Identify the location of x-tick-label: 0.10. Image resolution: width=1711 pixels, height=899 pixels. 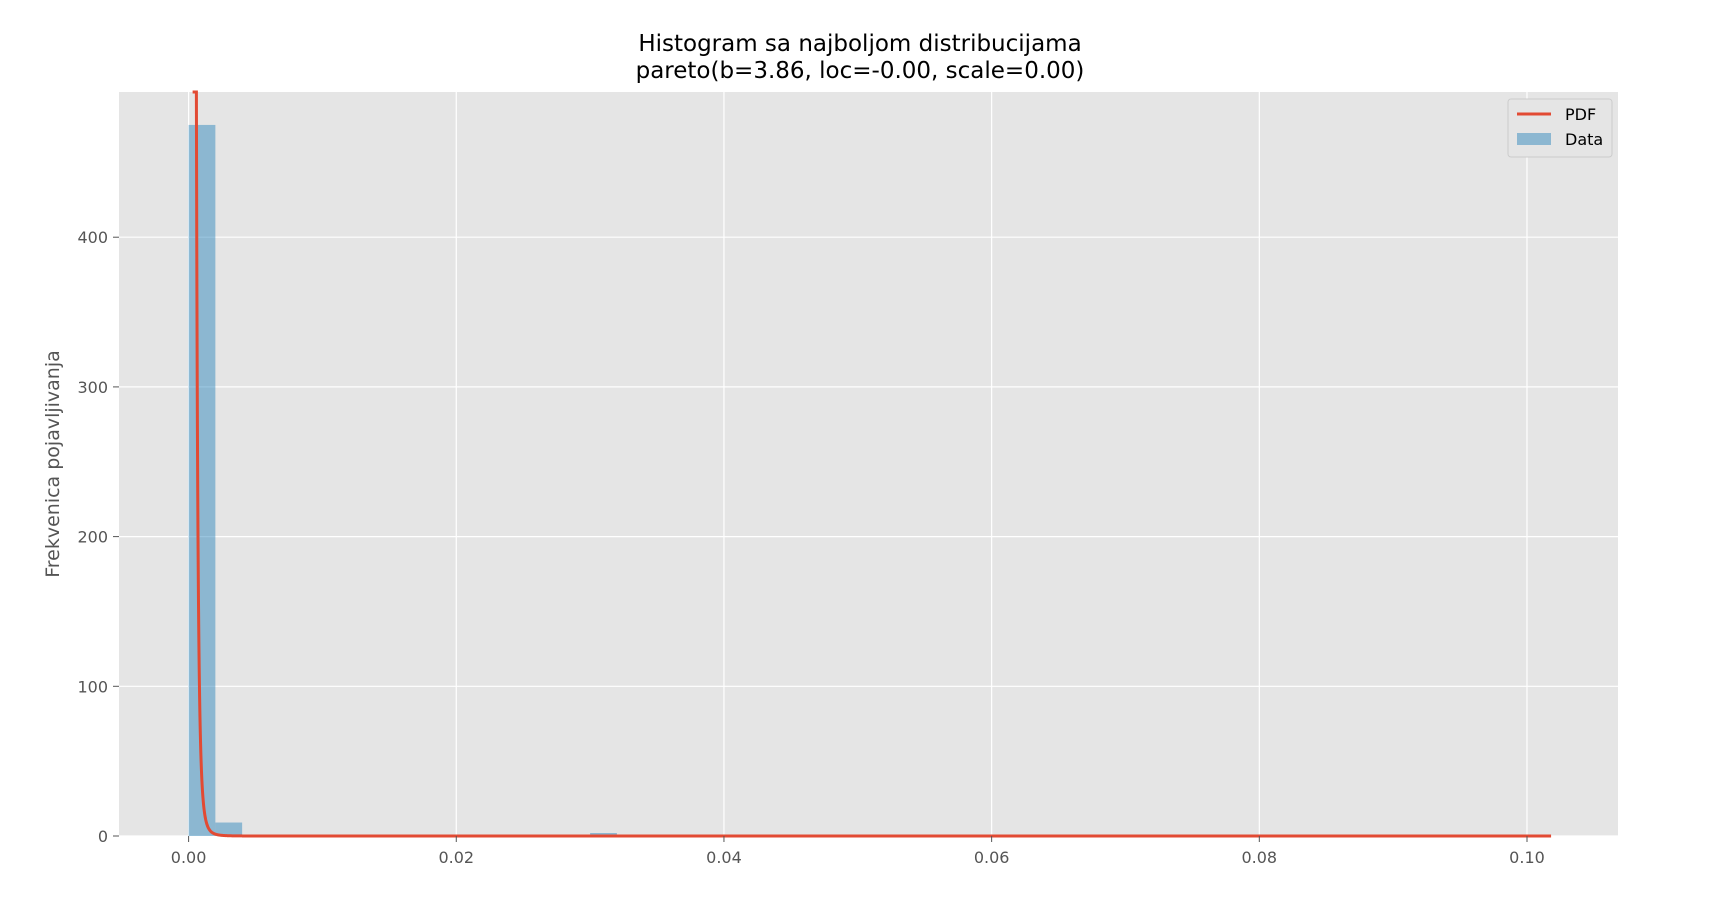
(1527, 857).